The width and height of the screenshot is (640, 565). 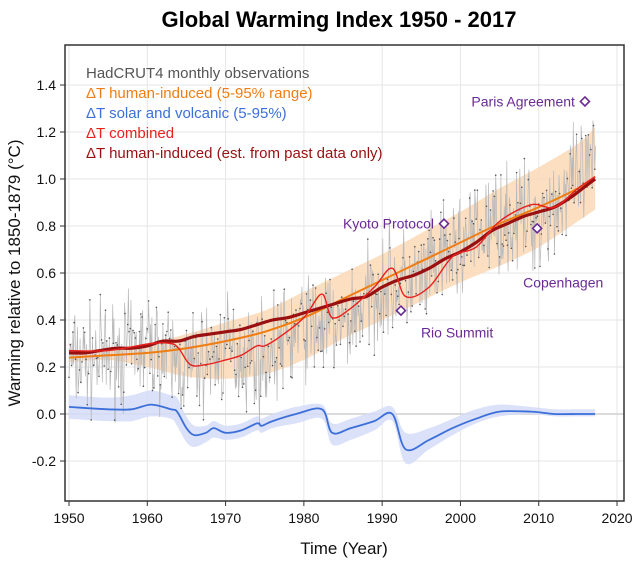 What do you see at coordinates (48, 273) in the screenshot?
I see `y-axis-ticks: -0.2 0.0 0.2 0.4 0.6 0.8 1.0 1.2 1.4` at bounding box center [48, 273].